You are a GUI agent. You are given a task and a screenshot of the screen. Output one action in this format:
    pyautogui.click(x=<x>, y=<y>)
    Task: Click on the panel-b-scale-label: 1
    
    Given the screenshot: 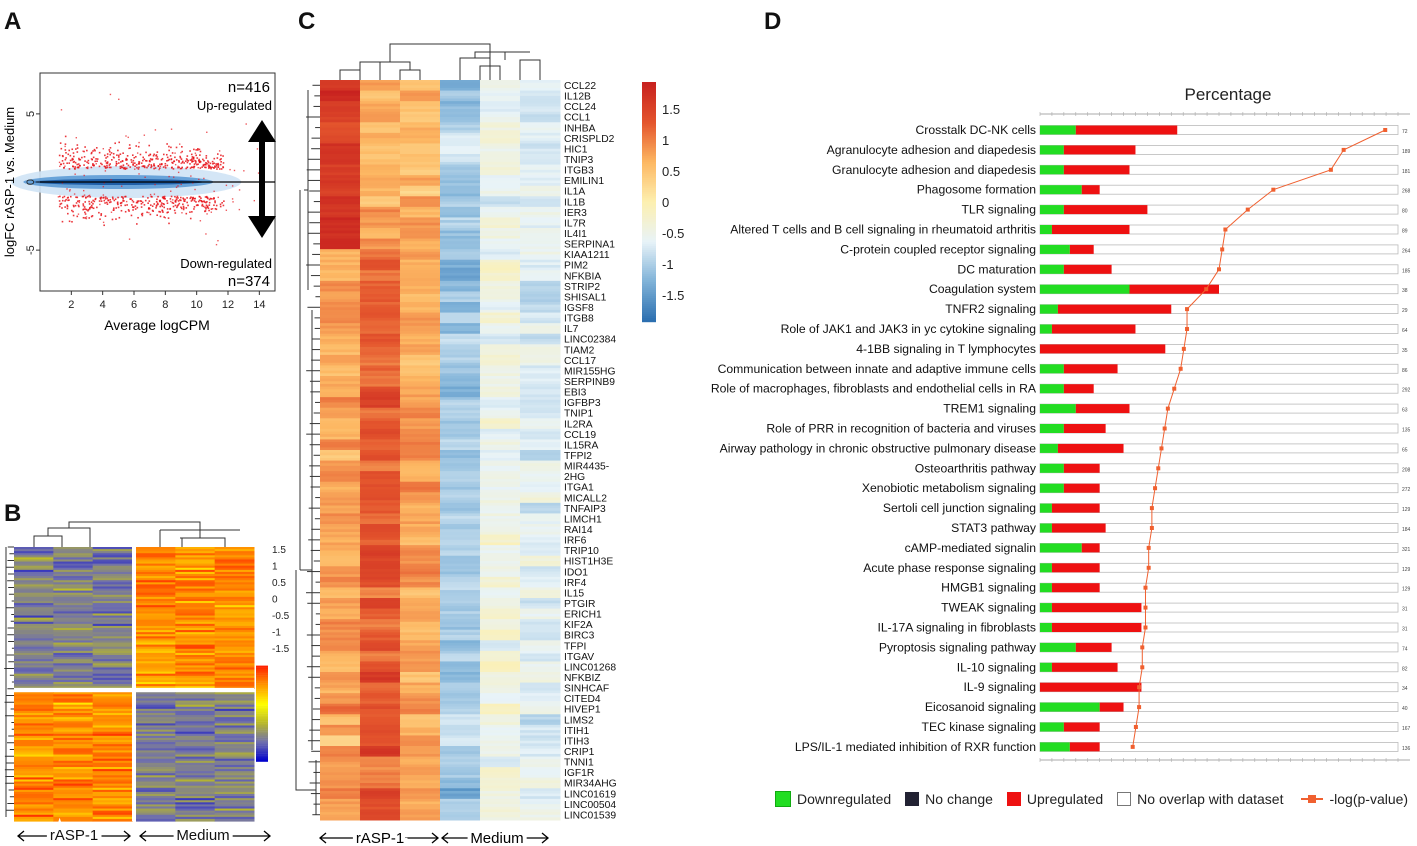 What is the action you would take?
    pyautogui.click(x=275, y=567)
    